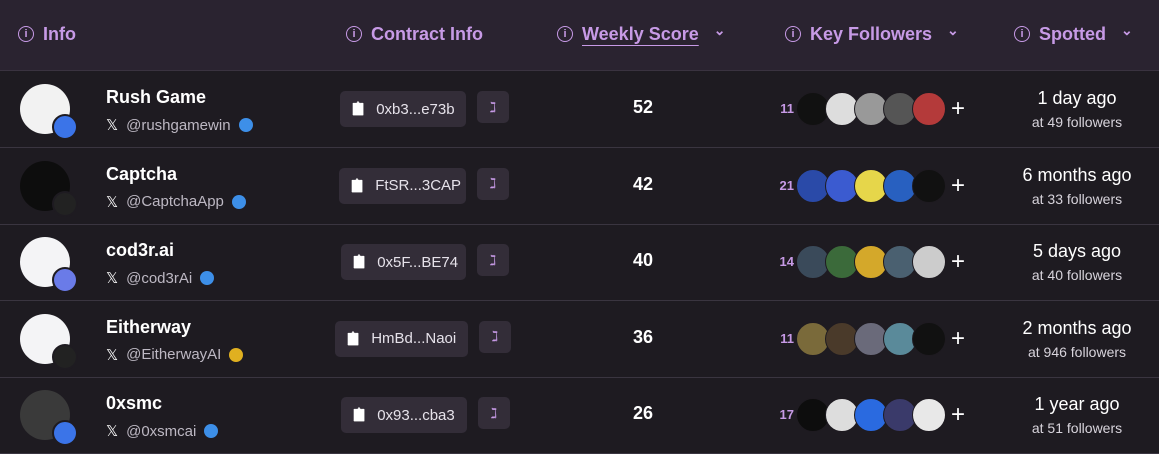 The height and width of the screenshot is (454, 1159). Describe the element at coordinates (134, 403) in the screenshot. I see `project-name: 0xsmc` at that location.